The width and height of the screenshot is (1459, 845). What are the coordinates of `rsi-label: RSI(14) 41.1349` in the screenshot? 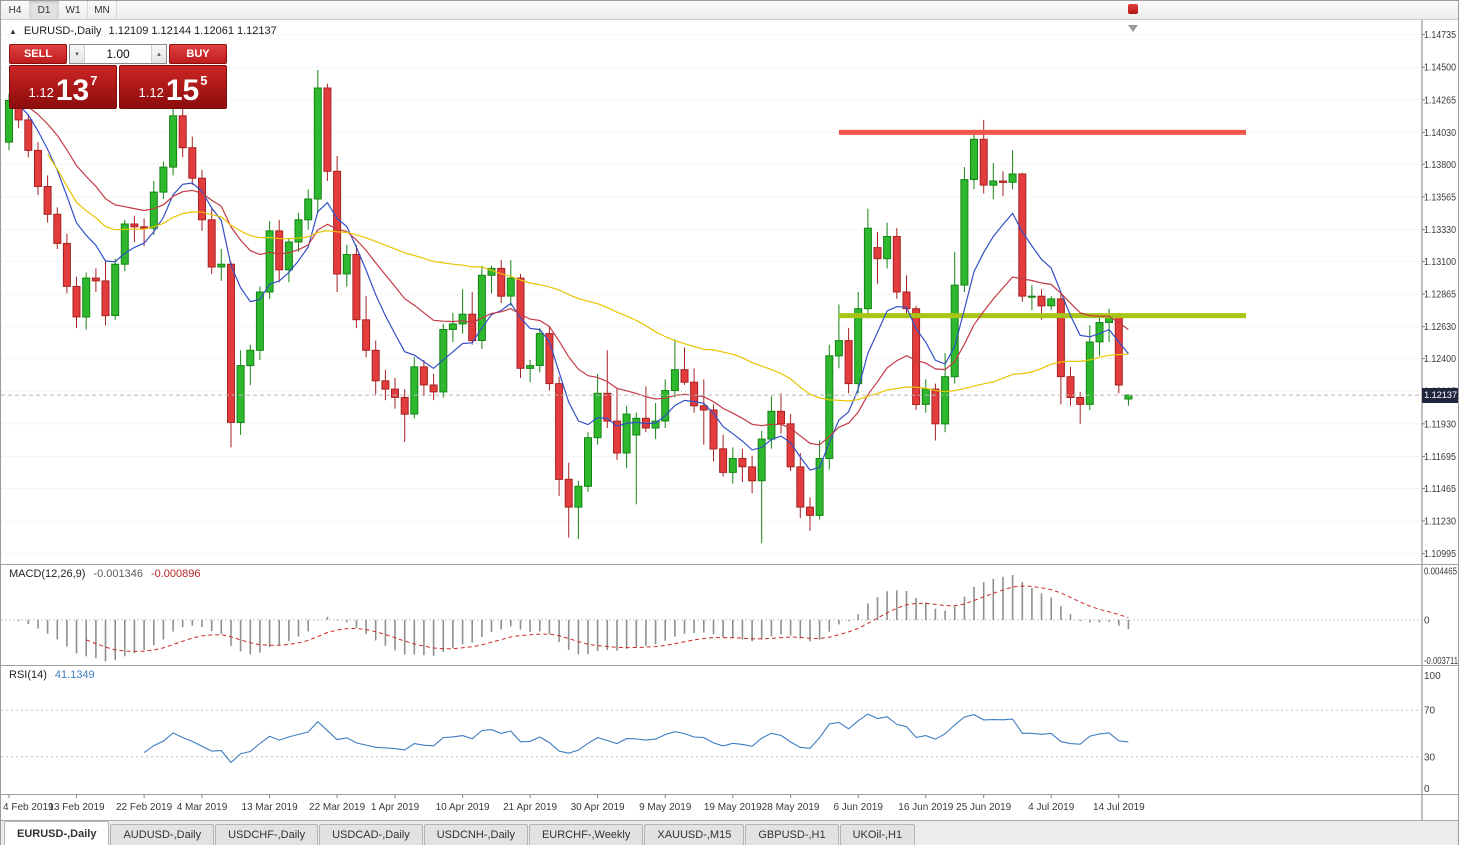 It's located at (52, 675).